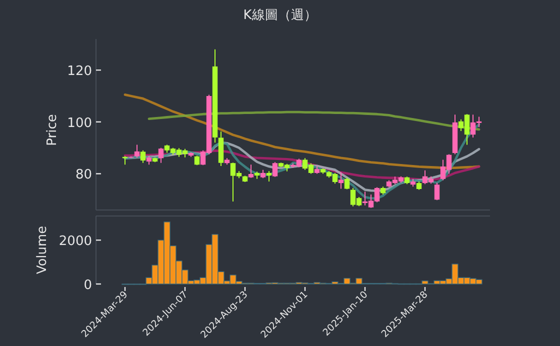 This screenshot has width=560, height=346. Describe the element at coordinates (280, 15) in the screenshot. I see `chart-title: K線圖（週）` at that location.